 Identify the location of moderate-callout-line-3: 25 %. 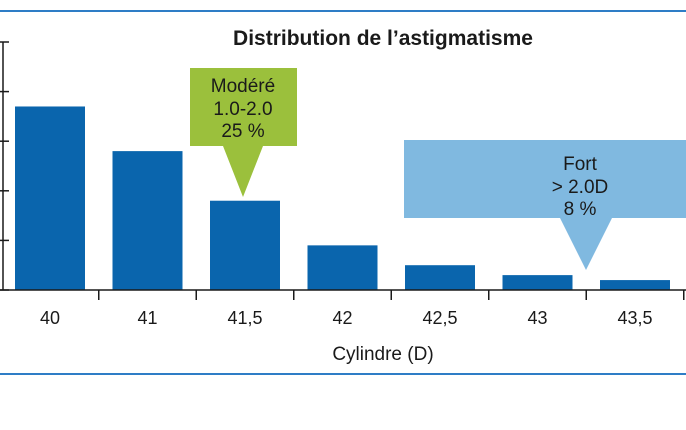
(242, 131).